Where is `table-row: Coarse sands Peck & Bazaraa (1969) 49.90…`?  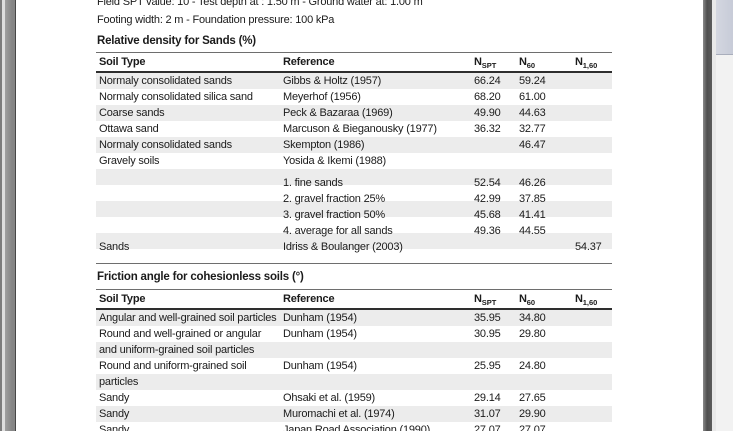
table-row: Coarse sands Peck & Bazaraa (1969) 49.90… is located at coordinates (322, 113).